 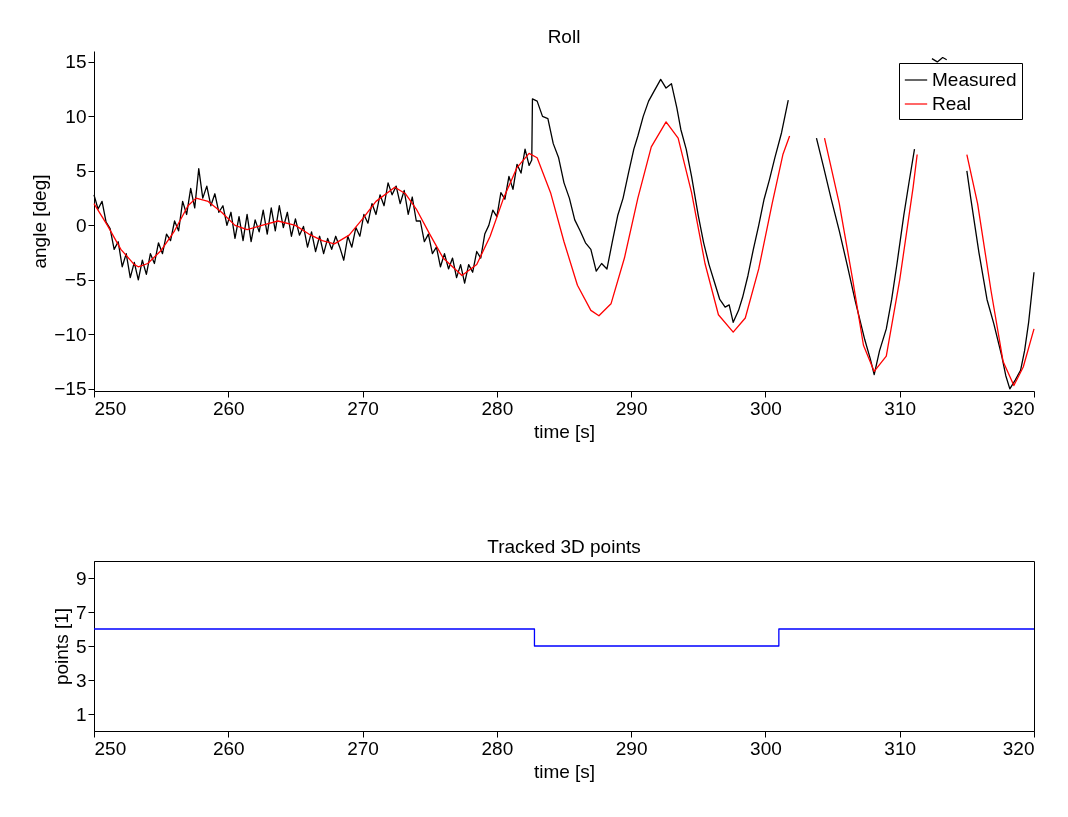 I want to click on y-tick-label: 1, so click(x=81, y=714).